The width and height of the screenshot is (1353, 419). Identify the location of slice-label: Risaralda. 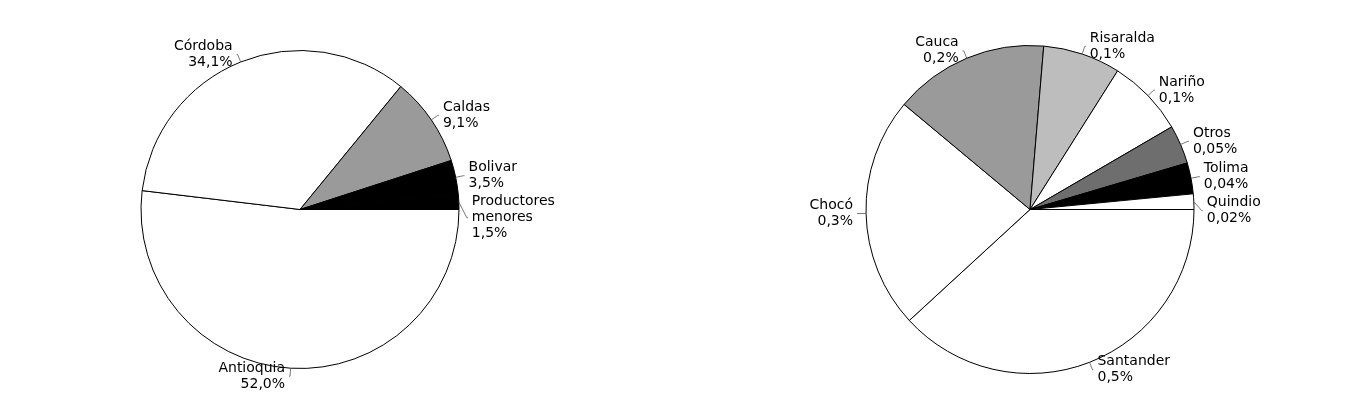
(1122, 37).